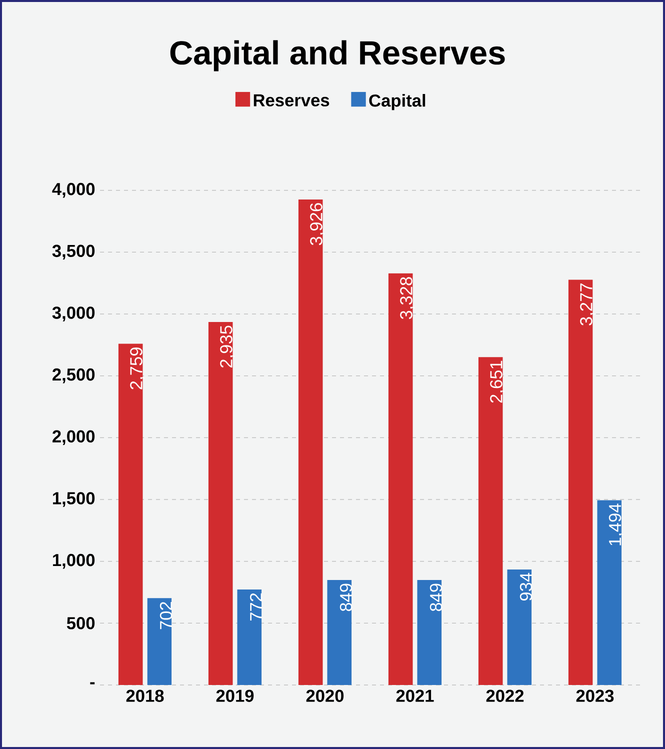  What do you see at coordinates (80, 623) in the screenshot?
I see `y-tick-label: 500` at bounding box center [80, 623].